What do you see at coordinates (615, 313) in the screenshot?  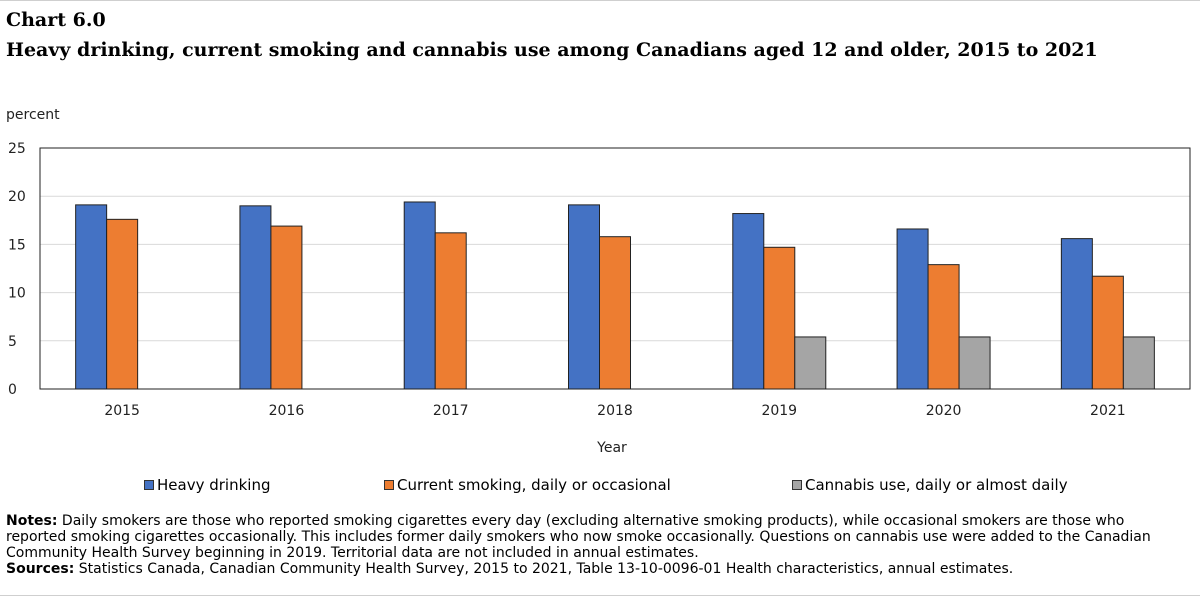 I see `bar-current-smoking-2018` at bounding box center [615, 313].